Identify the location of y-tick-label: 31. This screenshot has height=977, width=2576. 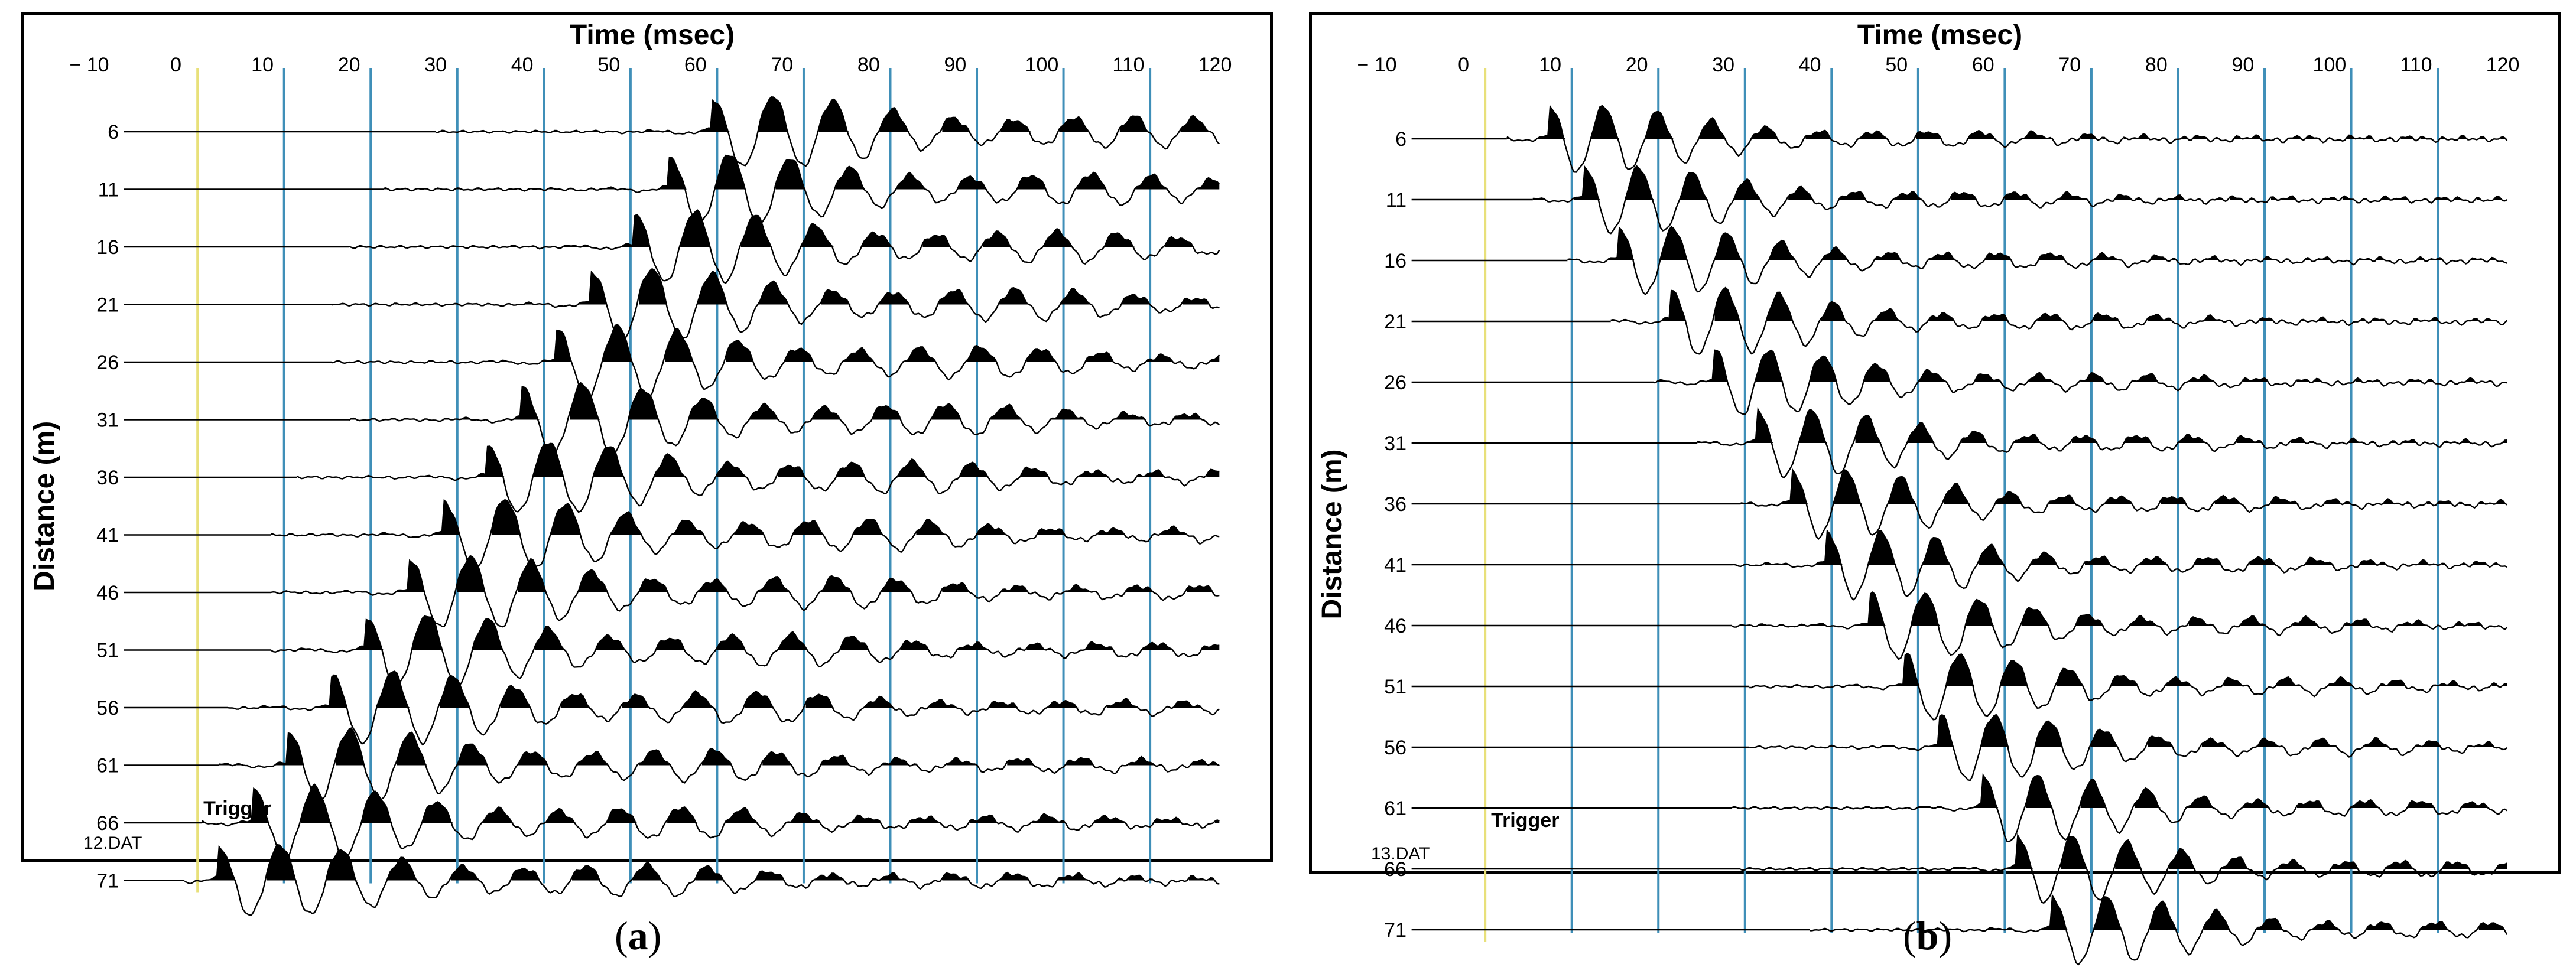
(1395, 443).